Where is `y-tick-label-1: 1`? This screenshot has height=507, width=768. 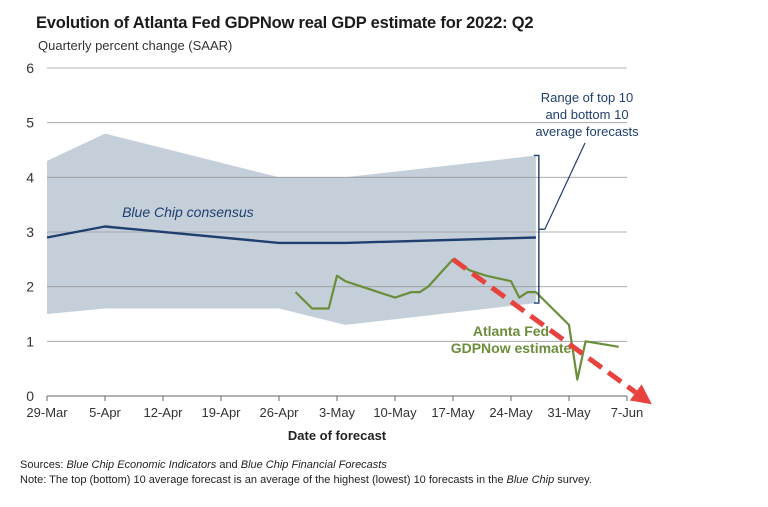 y-tick-label-1: 1 is located at coordinates (30, 341).